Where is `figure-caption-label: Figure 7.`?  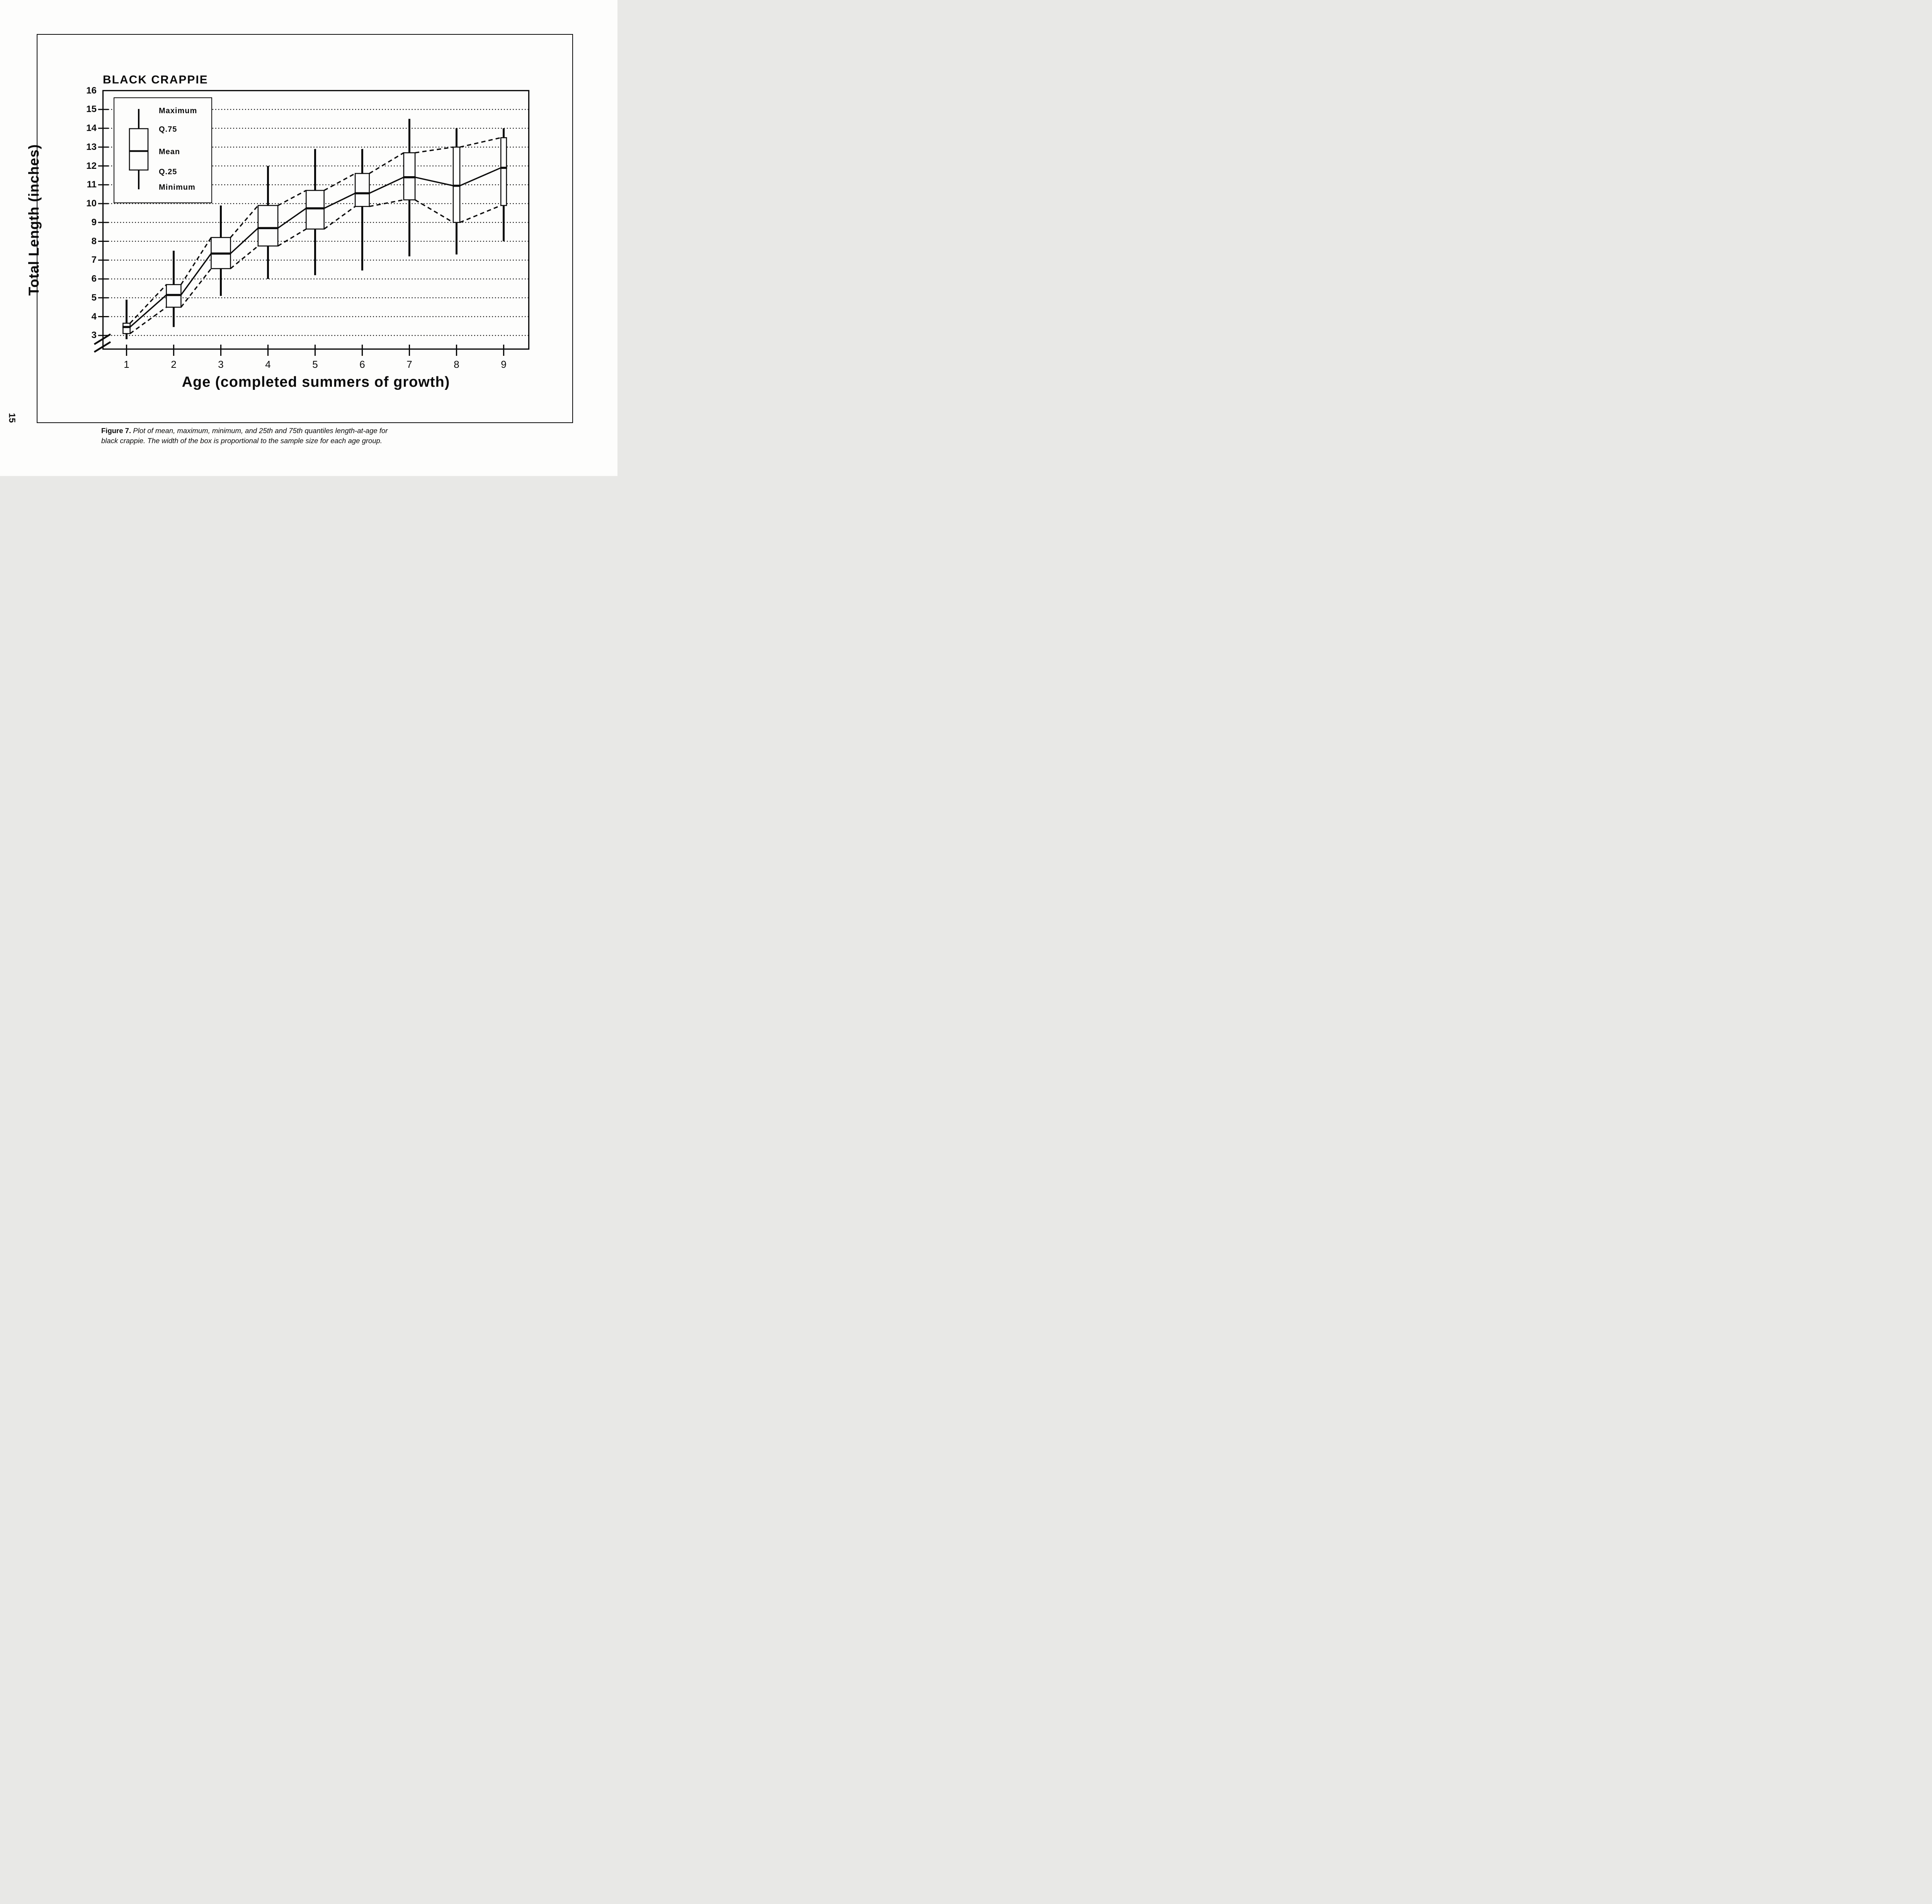
figure-caption-label: Figure 7. is located at coordinates (116, 431).